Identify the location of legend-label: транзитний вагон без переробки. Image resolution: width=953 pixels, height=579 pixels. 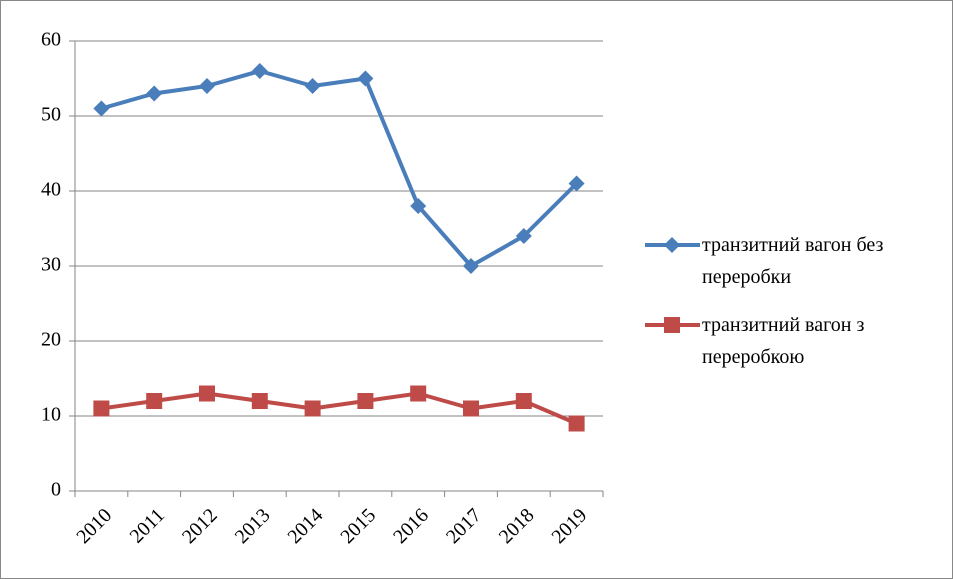
(793, 261).